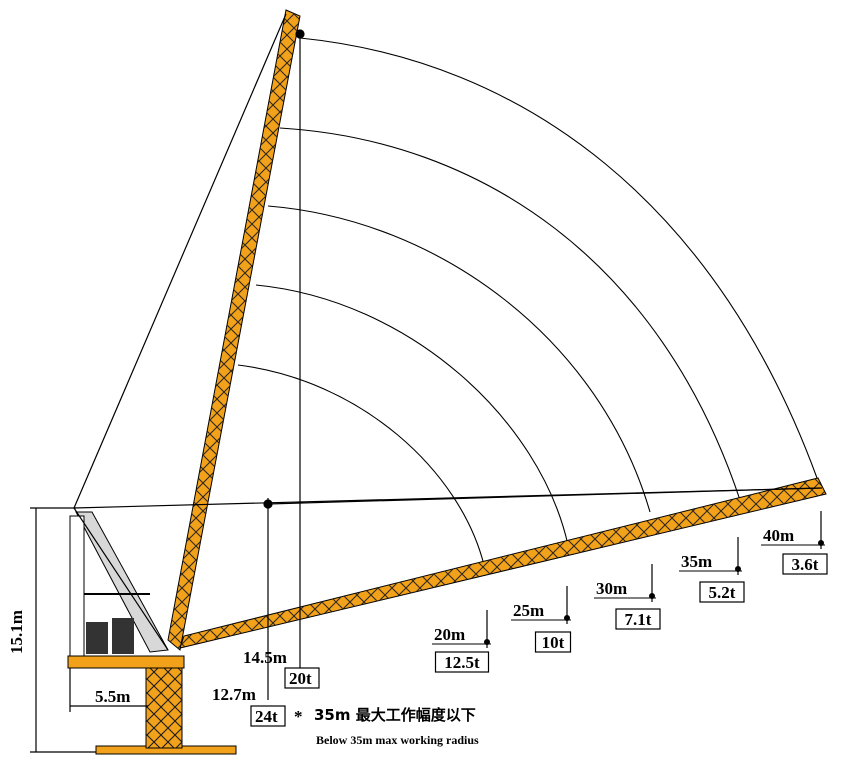 This screenshot has width=844, height=760. Describe the element at coordinates (16, 632) in the screenshot. I see `height-label: 15.1m` at that location.